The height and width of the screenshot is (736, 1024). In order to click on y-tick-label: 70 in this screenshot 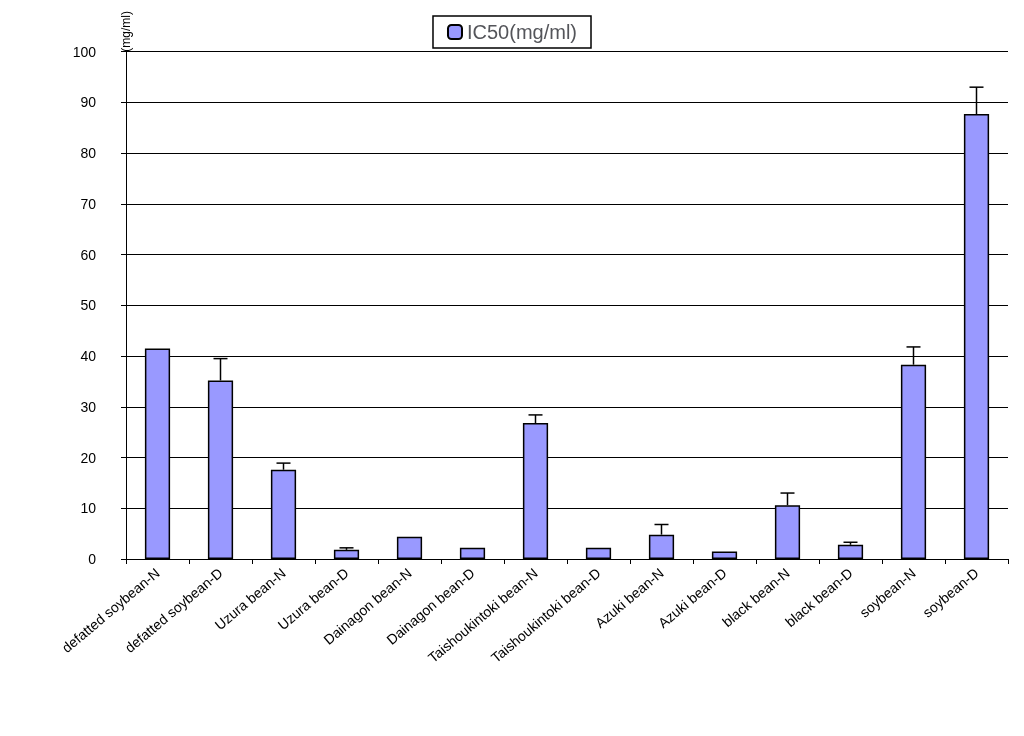, I will do `click(88, 203)`.